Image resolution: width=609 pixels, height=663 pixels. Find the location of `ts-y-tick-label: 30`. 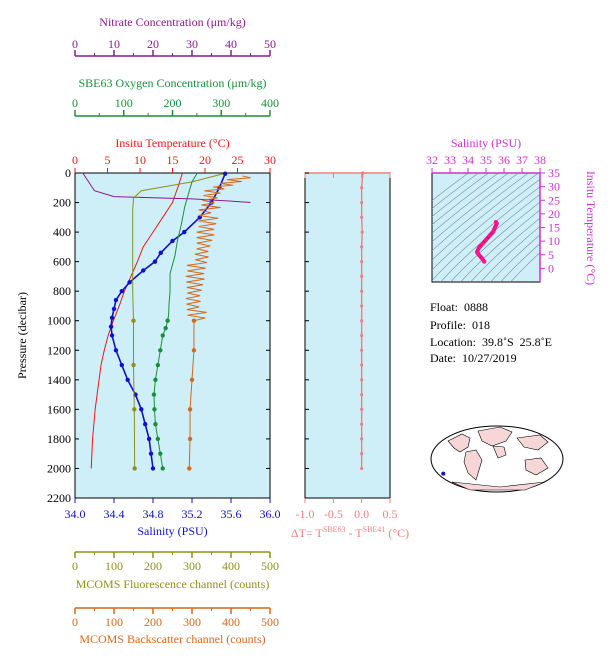

ts-y-tick-label: 30 is located at coordinates (554, 187).